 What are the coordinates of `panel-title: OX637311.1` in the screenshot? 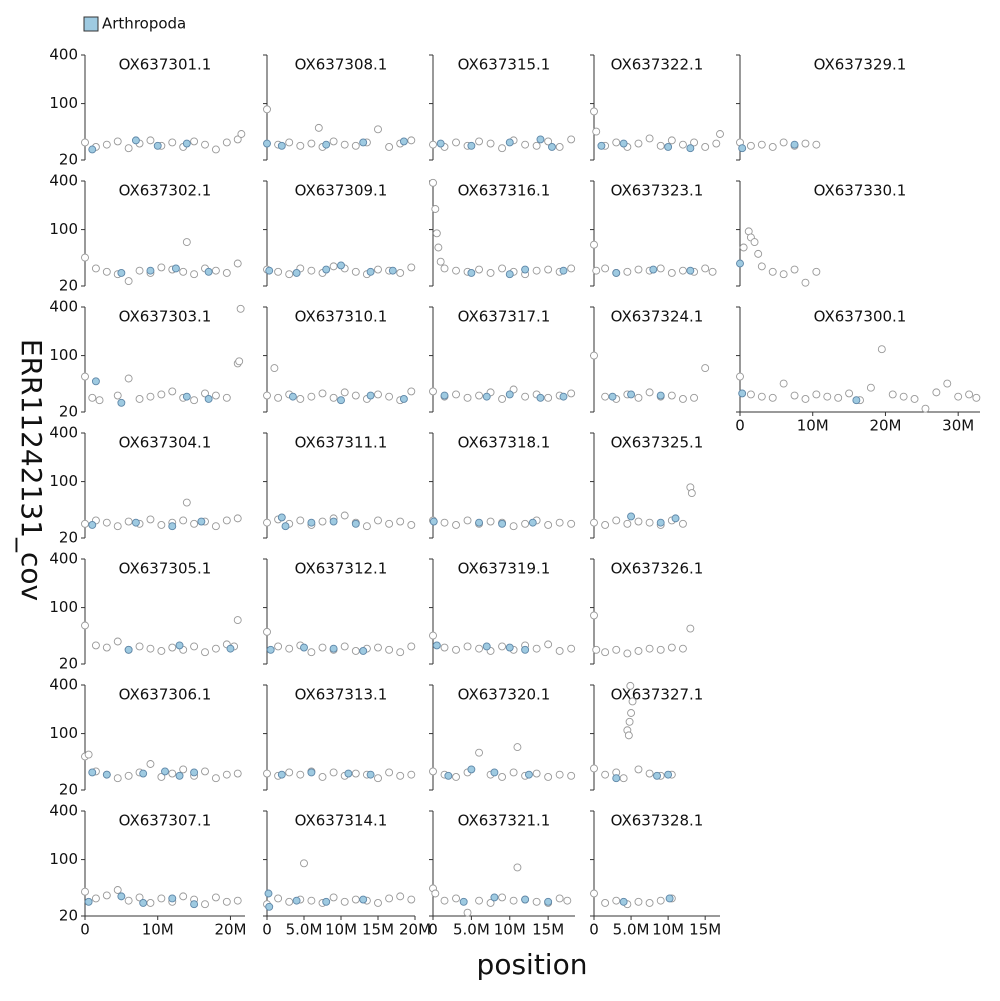 It's located at (341, 443).